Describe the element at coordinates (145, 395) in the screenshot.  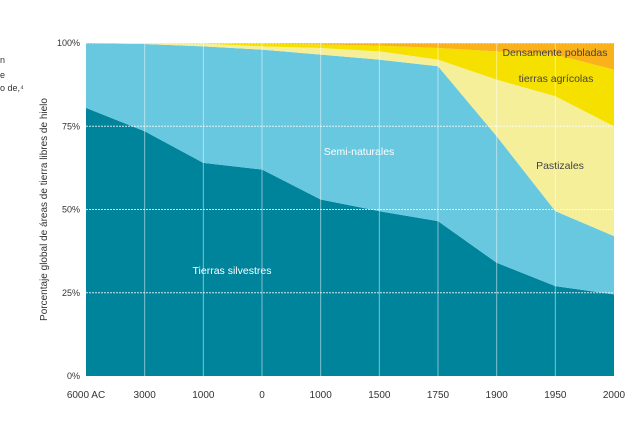
I see `x-tick-label: 3000` at that location.